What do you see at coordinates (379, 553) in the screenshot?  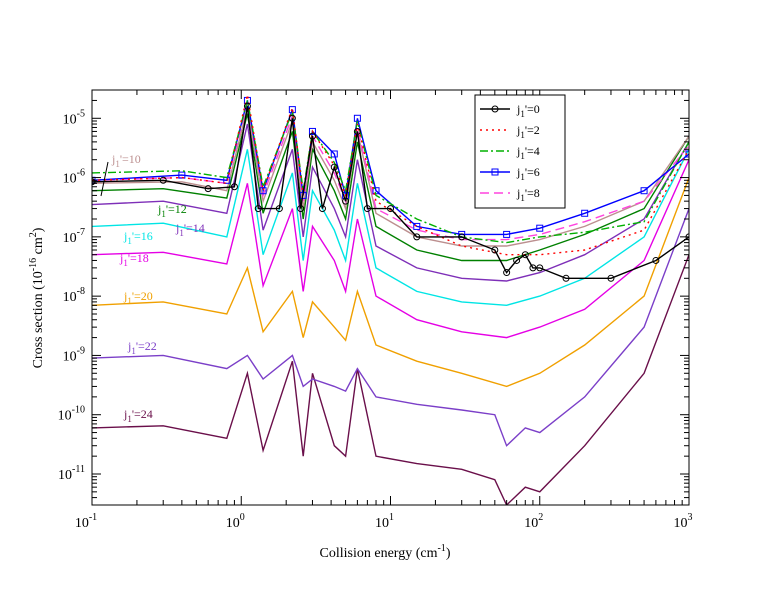 I see `x-axis-label-main: Collision energy (cm` at bounding box center [379, 553].